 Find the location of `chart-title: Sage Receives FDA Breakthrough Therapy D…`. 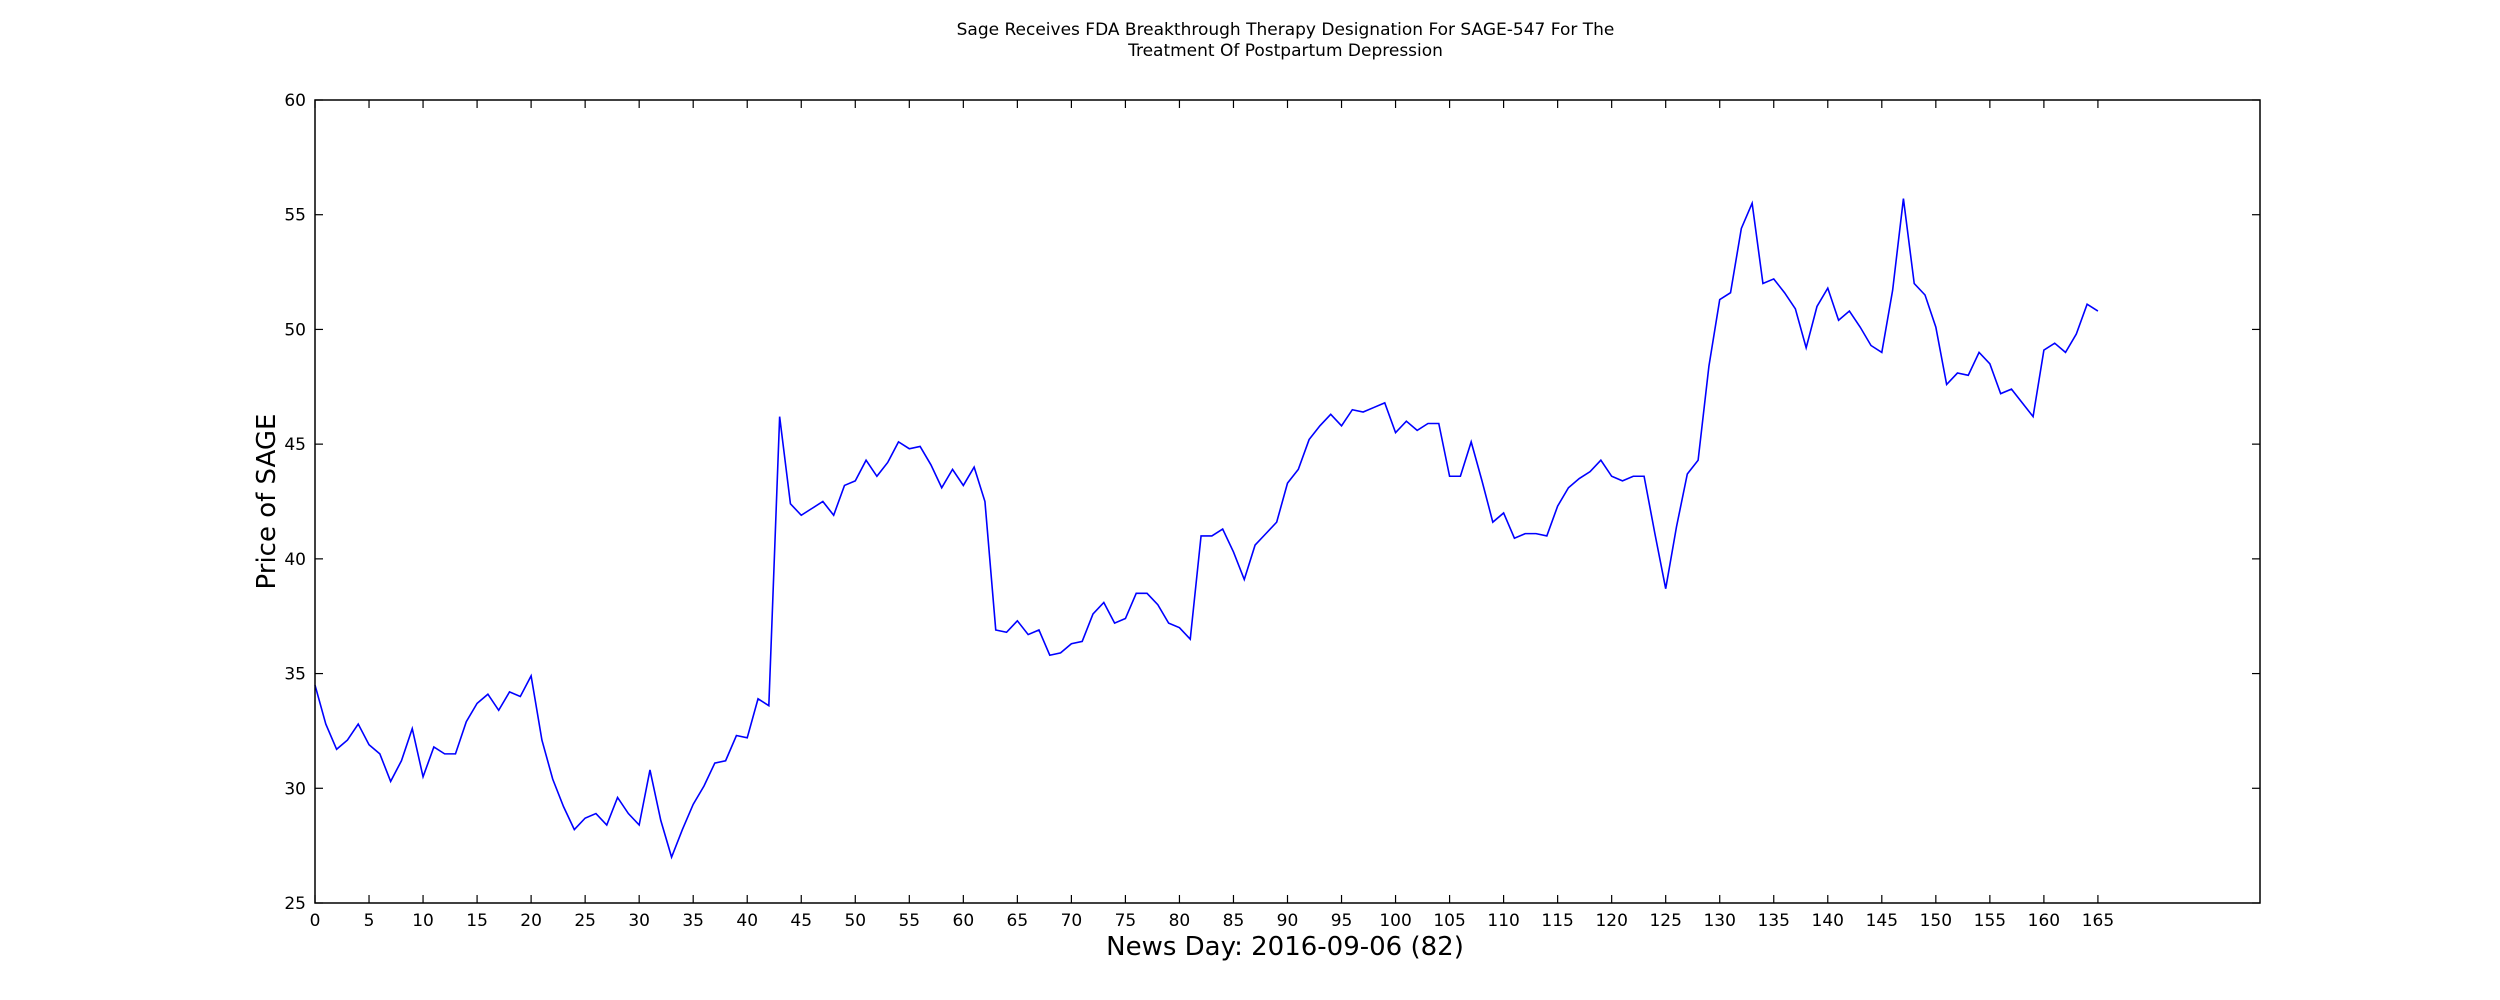

chart-title: Sage Receives FDA Breakthrough Therapy D… is located at coordinates (1286, 40).